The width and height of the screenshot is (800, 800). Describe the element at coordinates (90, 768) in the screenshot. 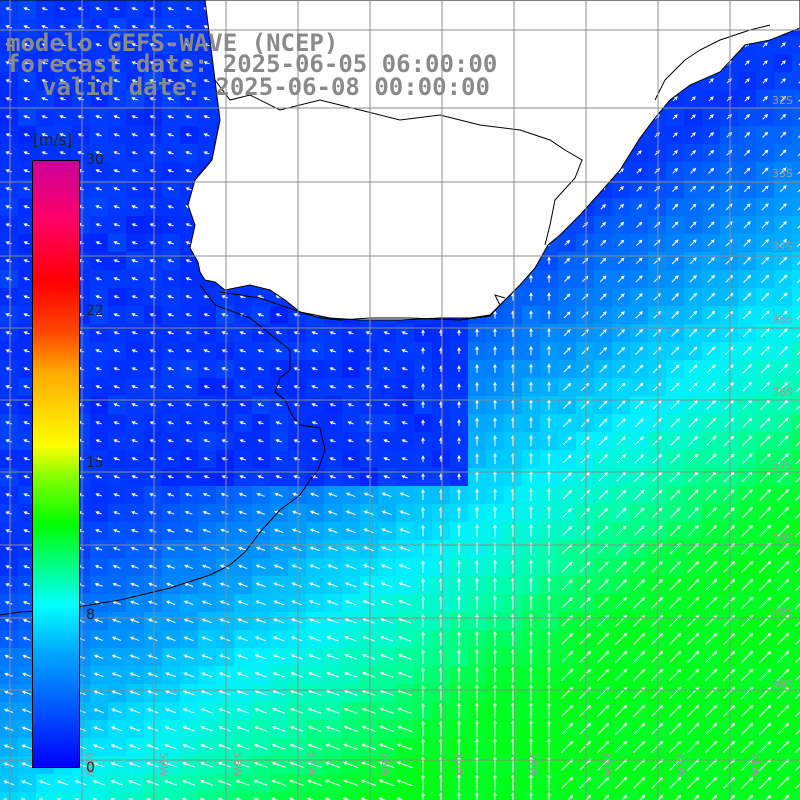

I see `colorbar-tick-0: 0` at that location.